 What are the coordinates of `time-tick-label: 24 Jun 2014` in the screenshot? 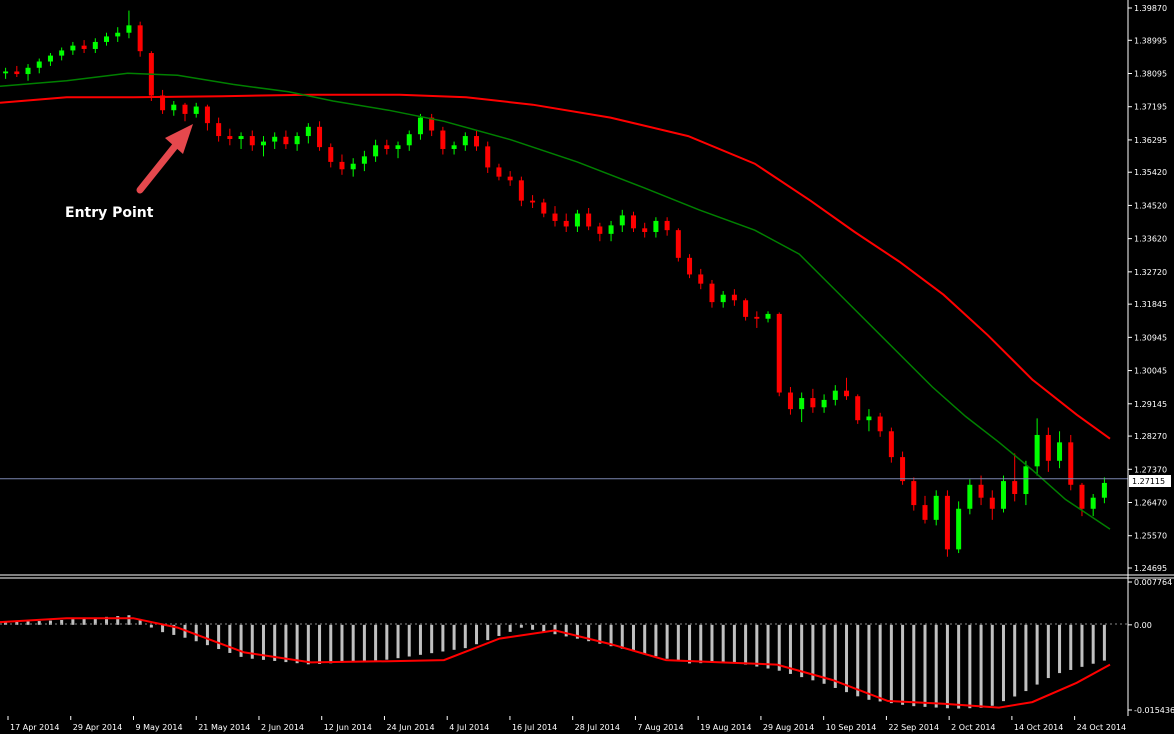 It's located at (410, 727).